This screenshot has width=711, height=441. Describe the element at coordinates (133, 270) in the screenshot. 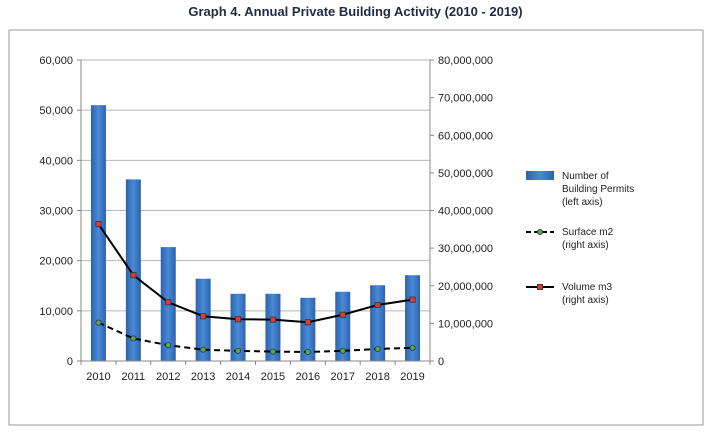

I see `bar-2011` at that location.